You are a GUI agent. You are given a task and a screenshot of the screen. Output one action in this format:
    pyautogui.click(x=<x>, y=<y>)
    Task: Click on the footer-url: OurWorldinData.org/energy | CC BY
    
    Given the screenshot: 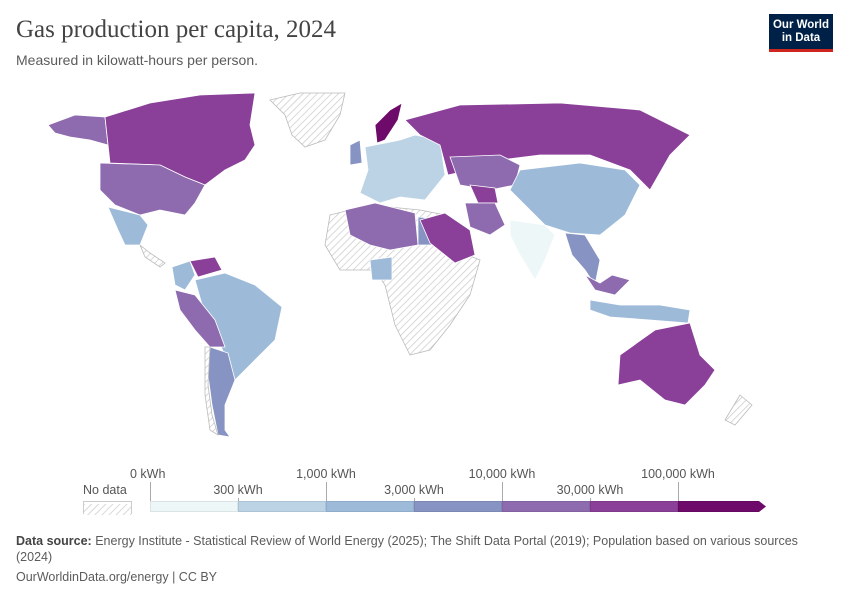 What is the action you would take?
    pyautogui.click(x=117, y=577)
    